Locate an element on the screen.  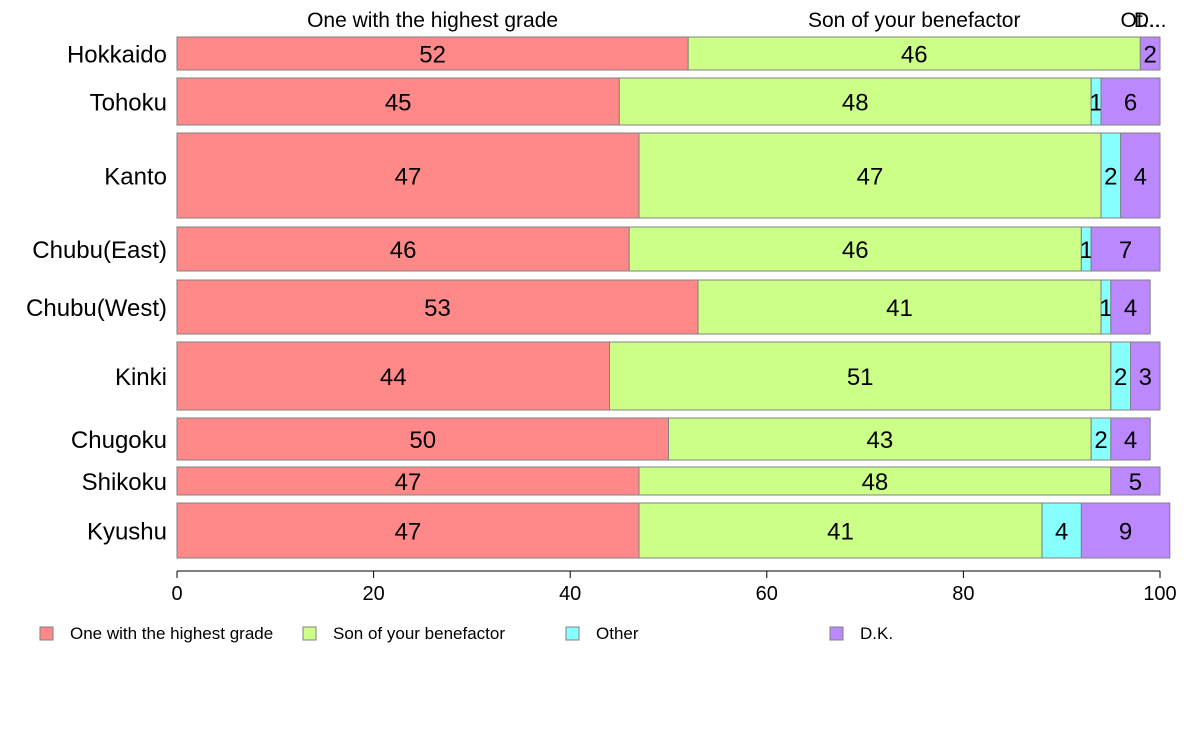
bar-tohoku-one-with-the-highest-grade is located at coordinates (398, 101).